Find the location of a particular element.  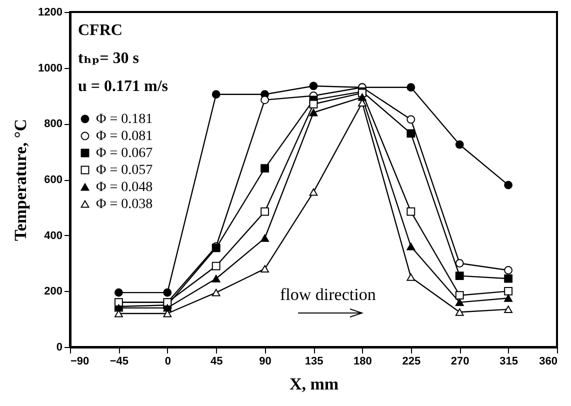

x-tick-label: 270 is located at coordinates (460, 362).